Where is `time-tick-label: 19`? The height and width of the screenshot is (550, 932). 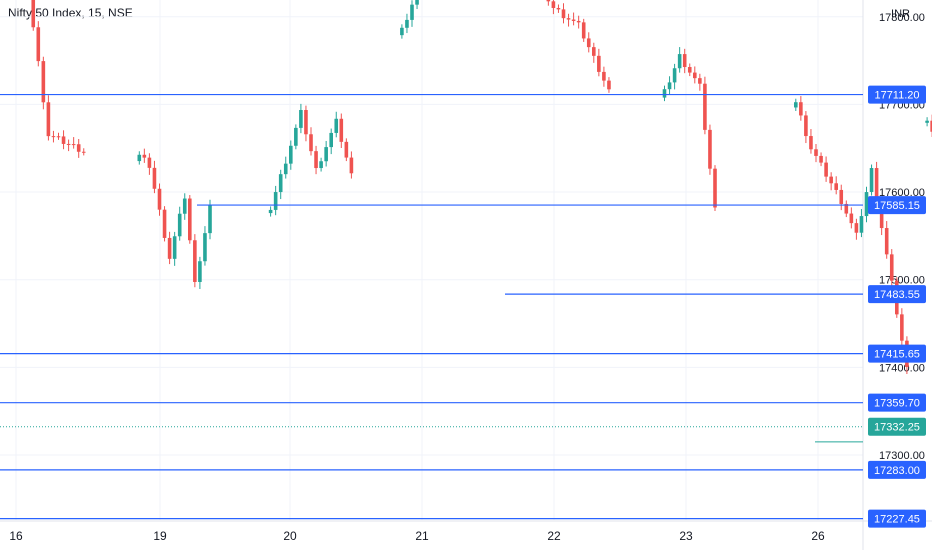 time-tick-label: 19 is located at coordinates (160, 536).